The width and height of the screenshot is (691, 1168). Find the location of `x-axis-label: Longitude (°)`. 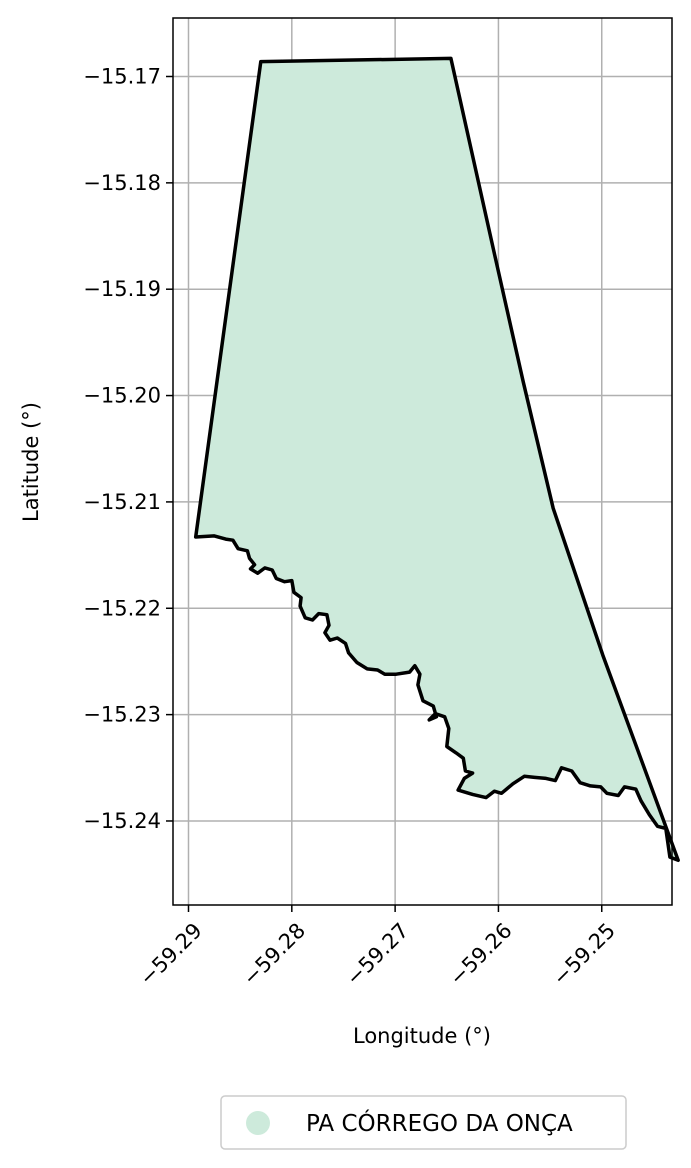

x-axis-label: Longitude (°) is located at coordinates (422, 1036).